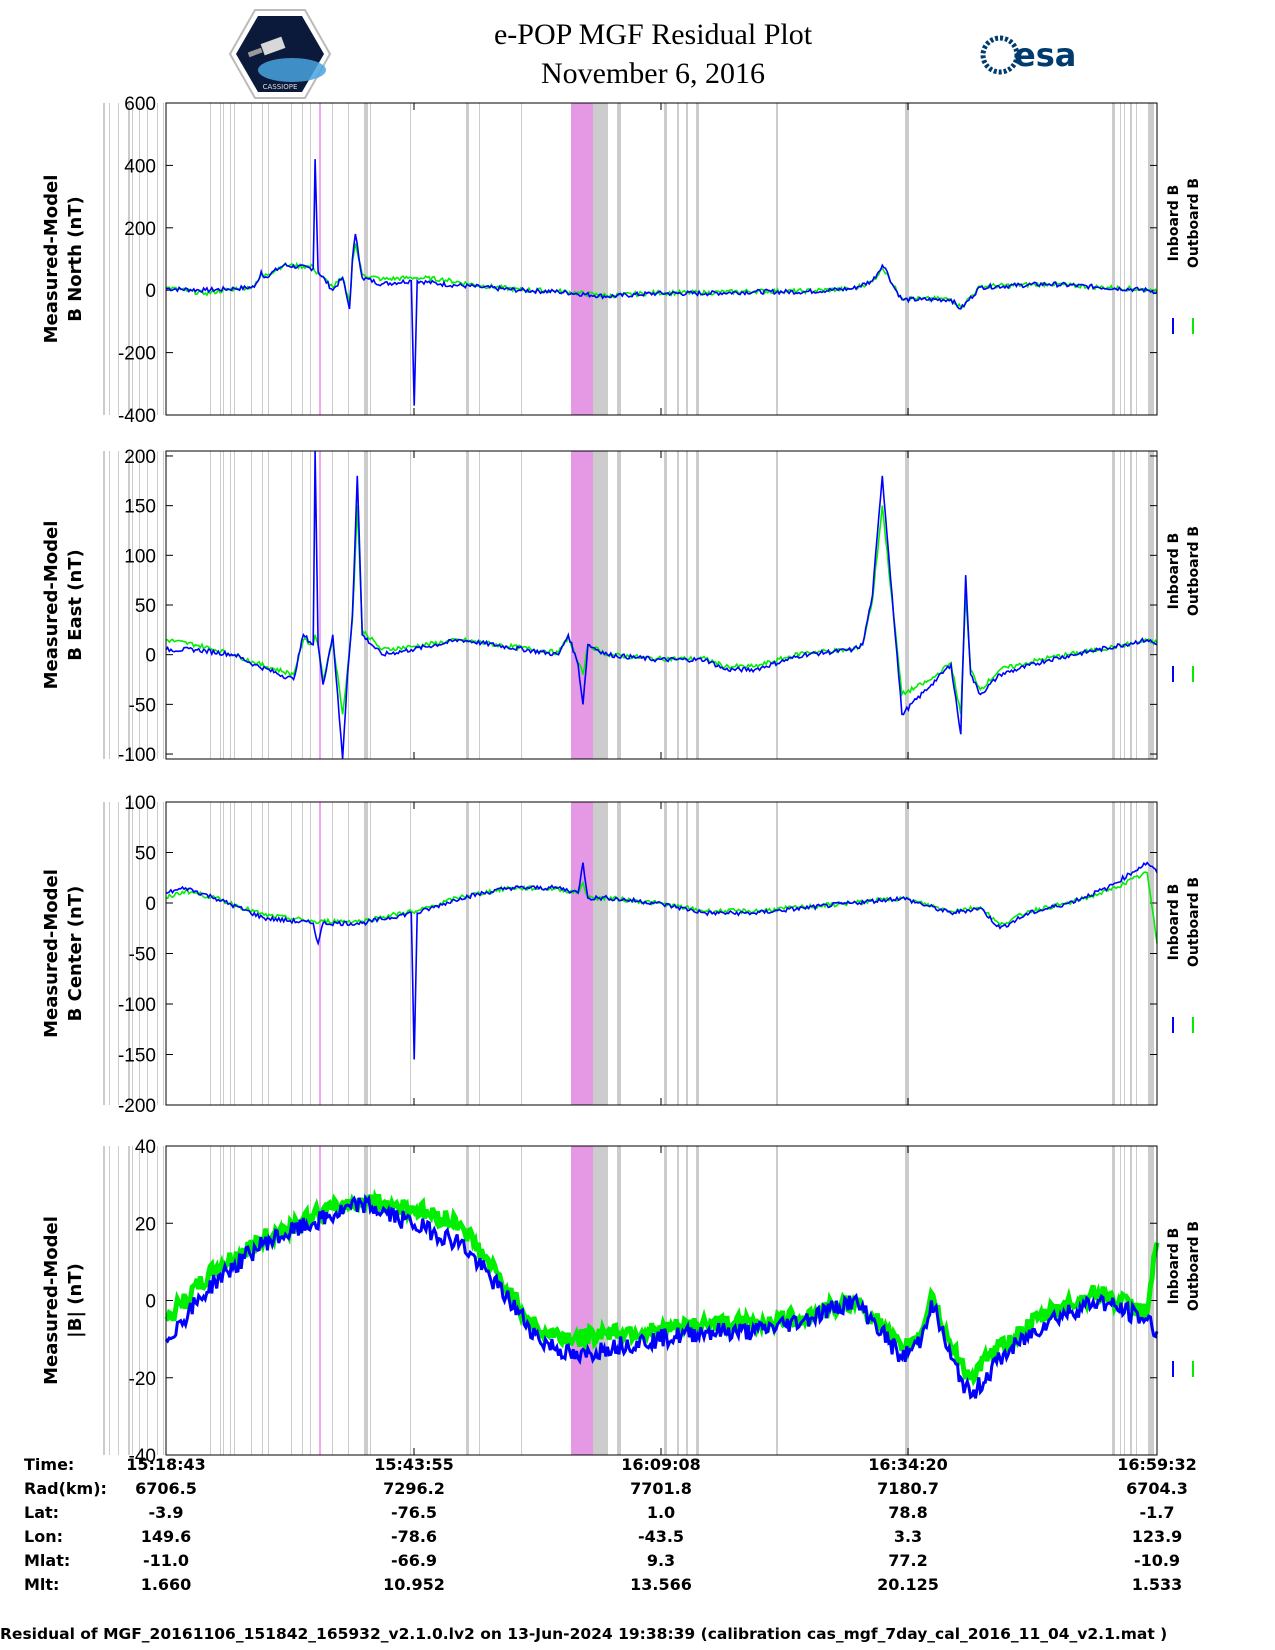  Describe the element at coordinates (1157, 1560) in the screenshot. I see `mlat-5: -10.9` at that location.